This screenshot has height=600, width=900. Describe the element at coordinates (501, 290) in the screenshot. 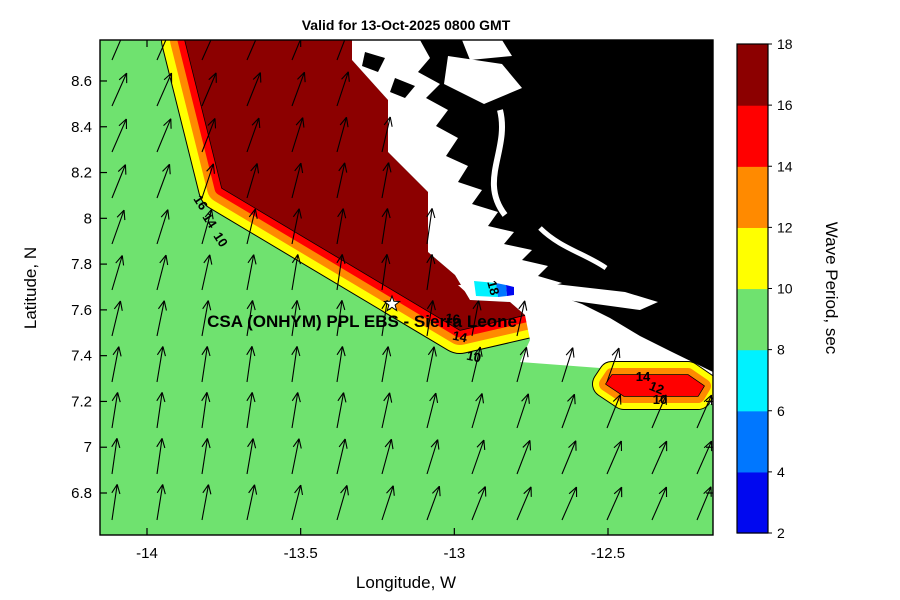

I see `patch-4-6s` at that location.